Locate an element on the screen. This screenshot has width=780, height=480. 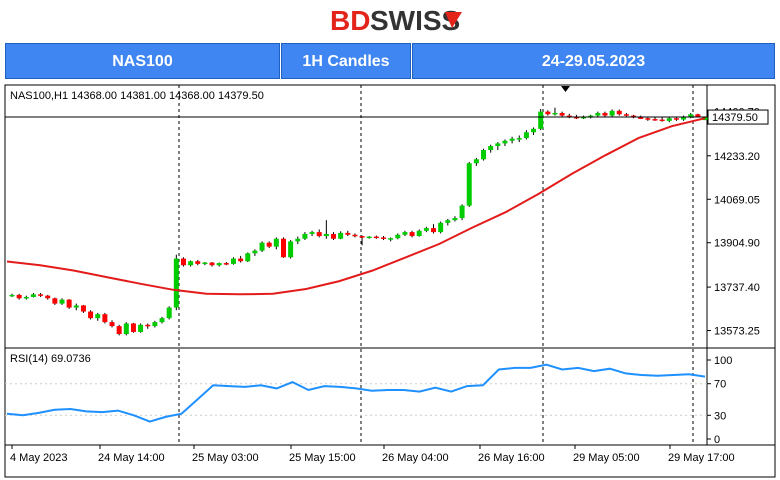
brand-part2: SWISS is located at coordinates (415, 20).